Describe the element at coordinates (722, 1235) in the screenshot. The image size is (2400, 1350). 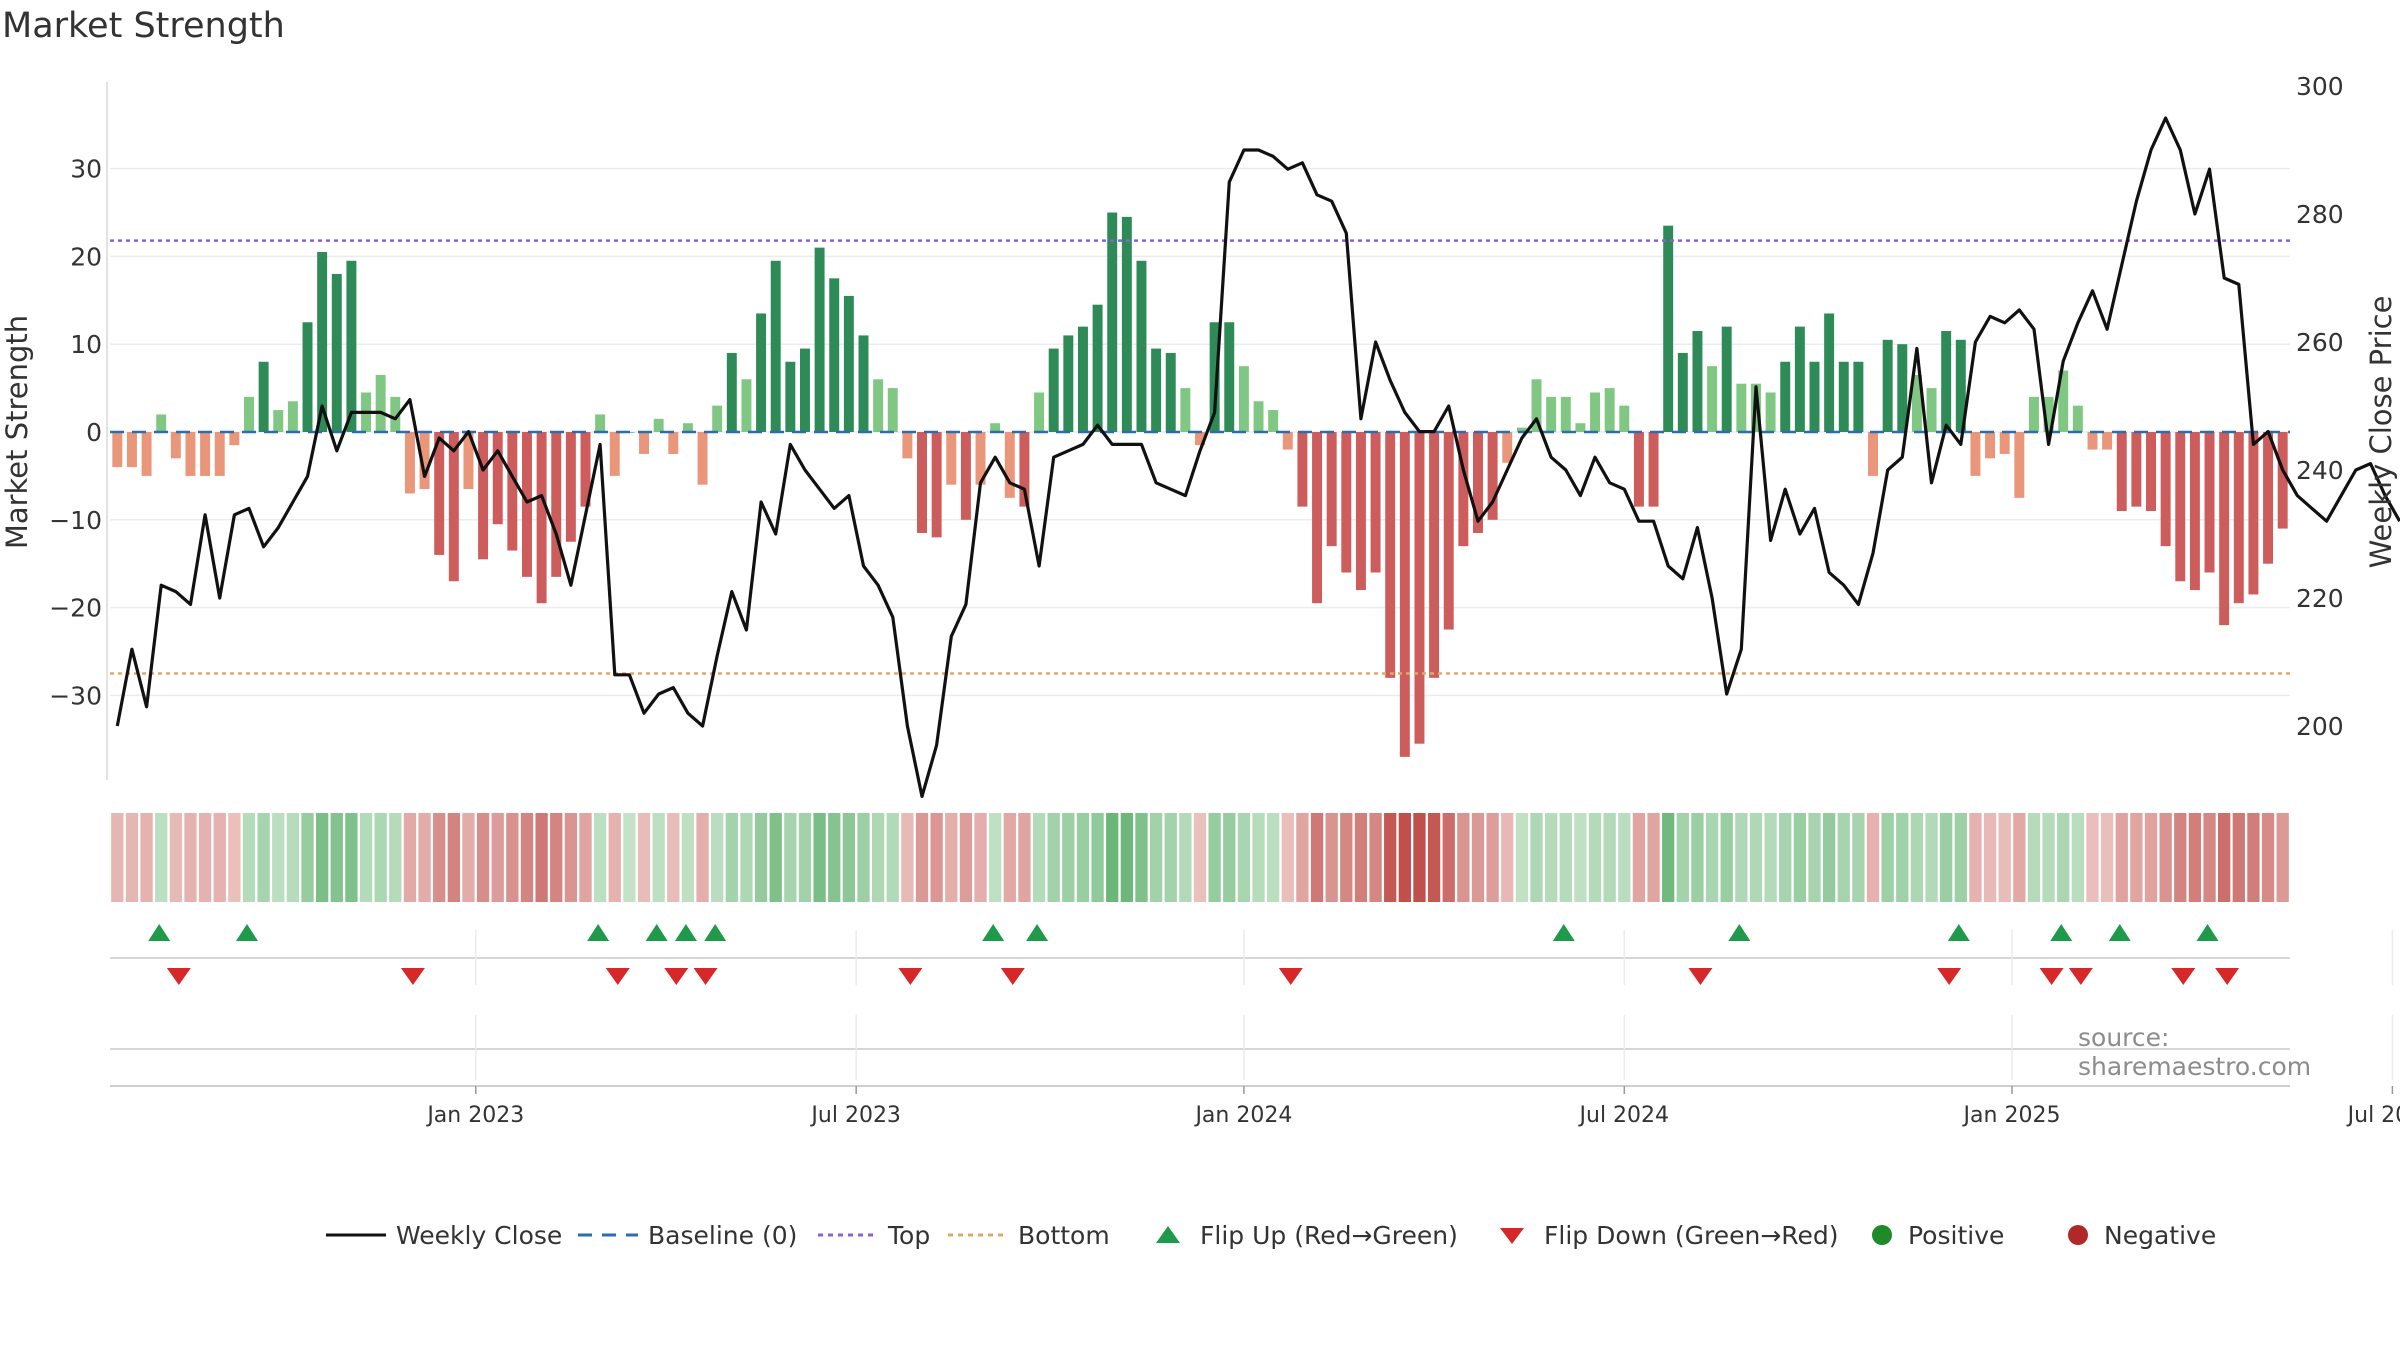
I see `legend-label: Baseline (0)` at that location.